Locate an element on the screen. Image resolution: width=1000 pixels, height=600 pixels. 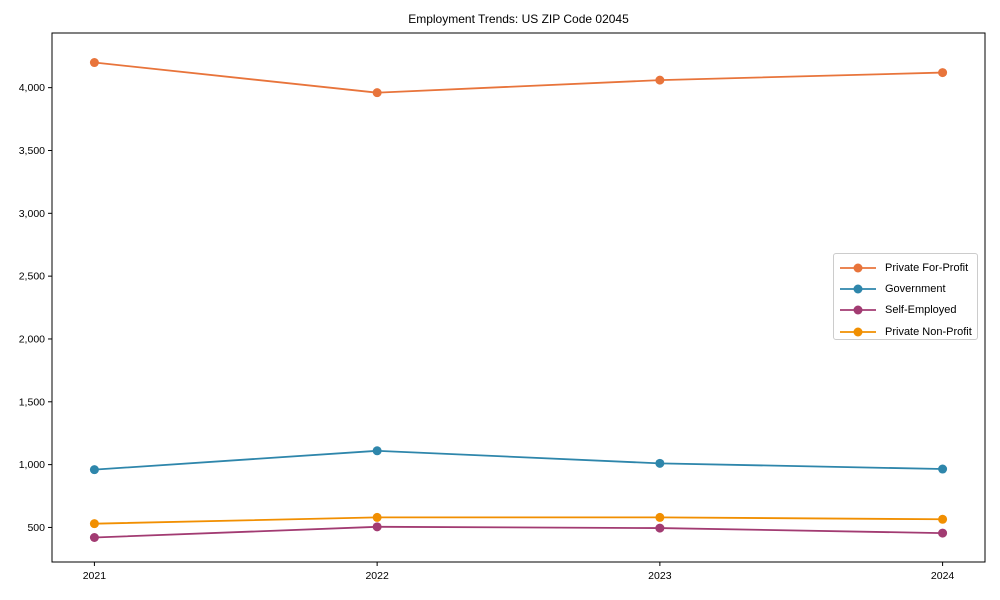
legend-label: Private For-Profit is located at coordinates (927, 267).